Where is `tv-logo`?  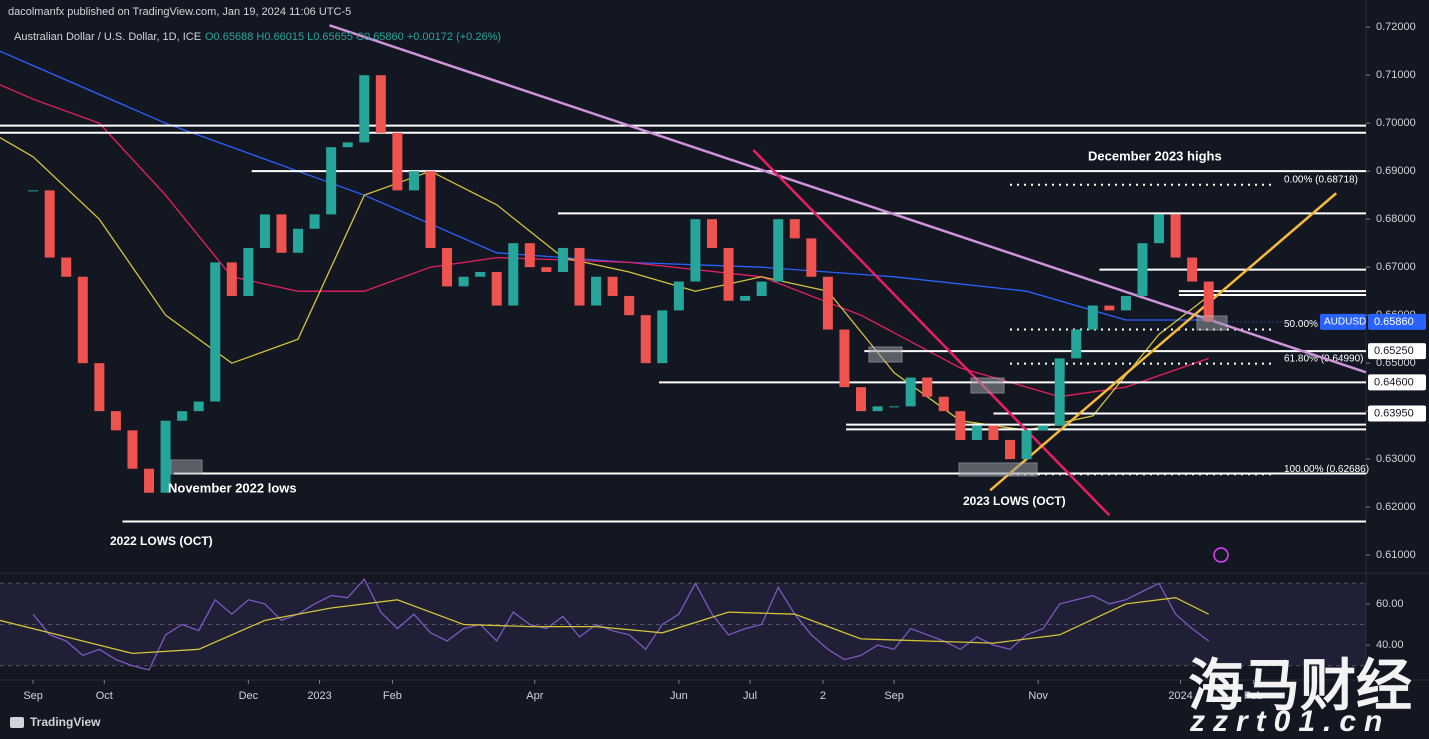 tv-logo is located at coordinates (17, 722).